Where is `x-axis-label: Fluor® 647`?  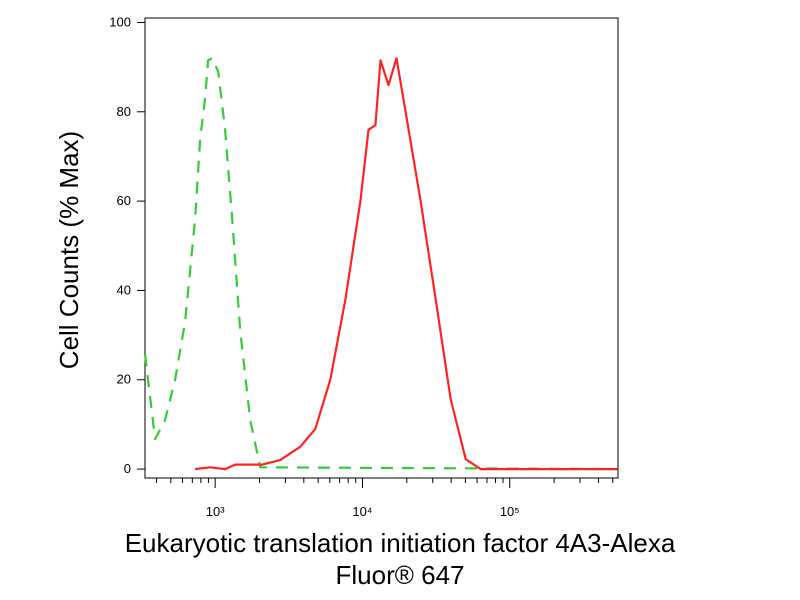
x-axis-label: Fluor® 647 is located at coordinates (400, 575).